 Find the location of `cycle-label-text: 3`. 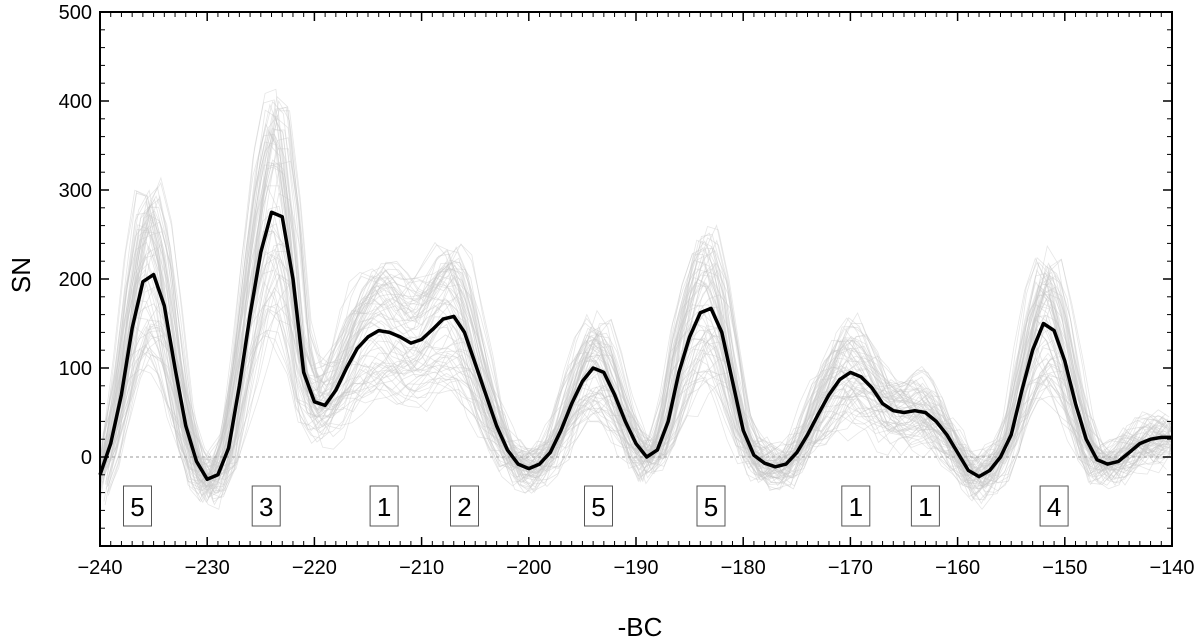

cycle-label-text: 3 is located at coordinates (266, 507).